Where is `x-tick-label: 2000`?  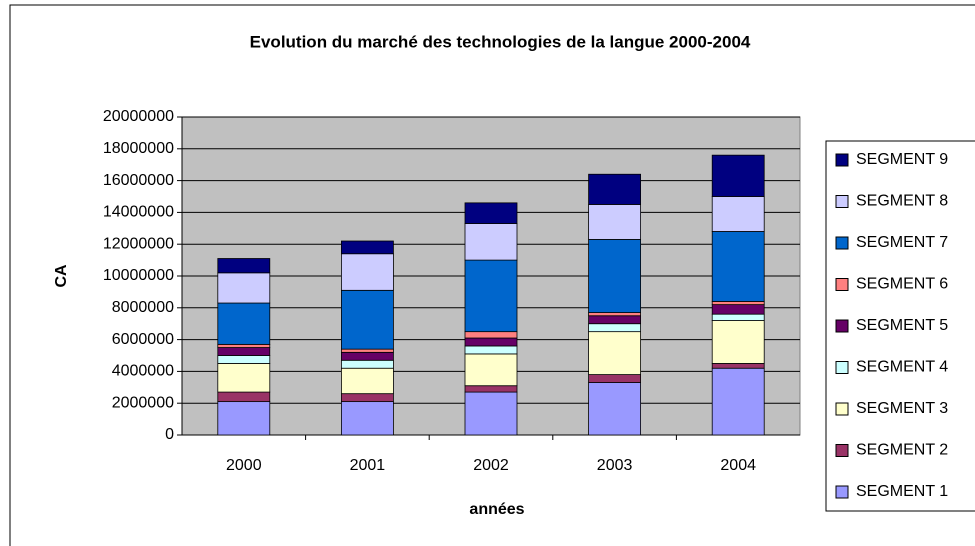
x-tick-label: 2000 is located at coordinates (244, 465).